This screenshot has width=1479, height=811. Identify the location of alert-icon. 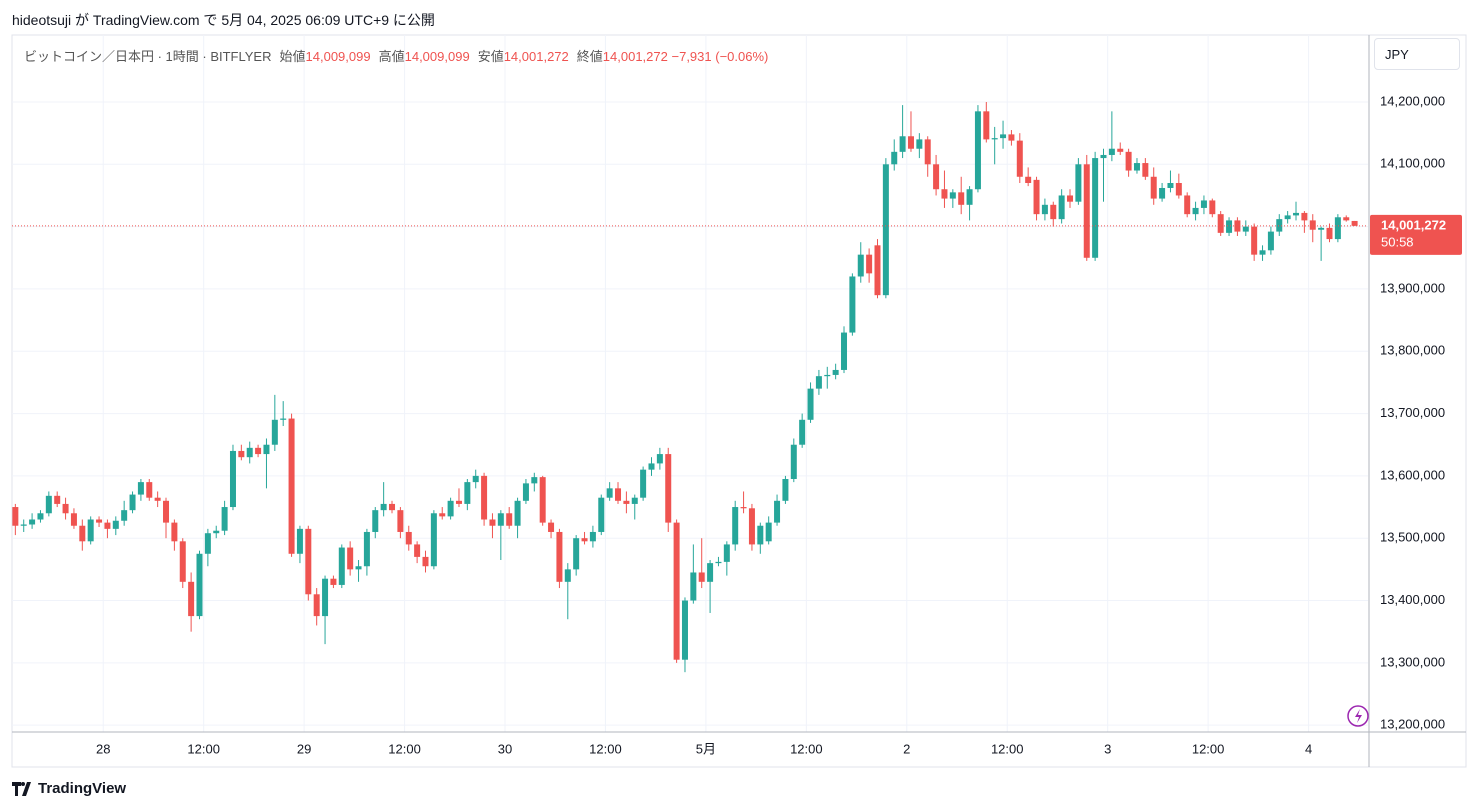
(1358, 716).